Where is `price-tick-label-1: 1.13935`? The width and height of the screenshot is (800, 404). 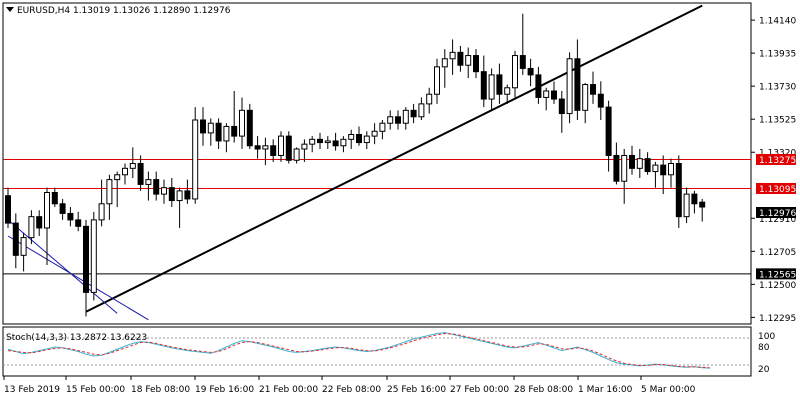 price-tick-label-1: 1.13935 is located at coordinates (777, 55).